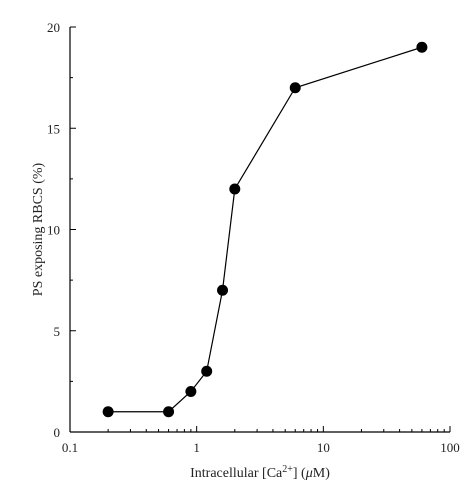 This screenshot has width=472, height=492. What do you see at coordinates (321, 473) in the screenshot?
I see `x-axis-label-unit: M)` at bounding box center [321, 473].